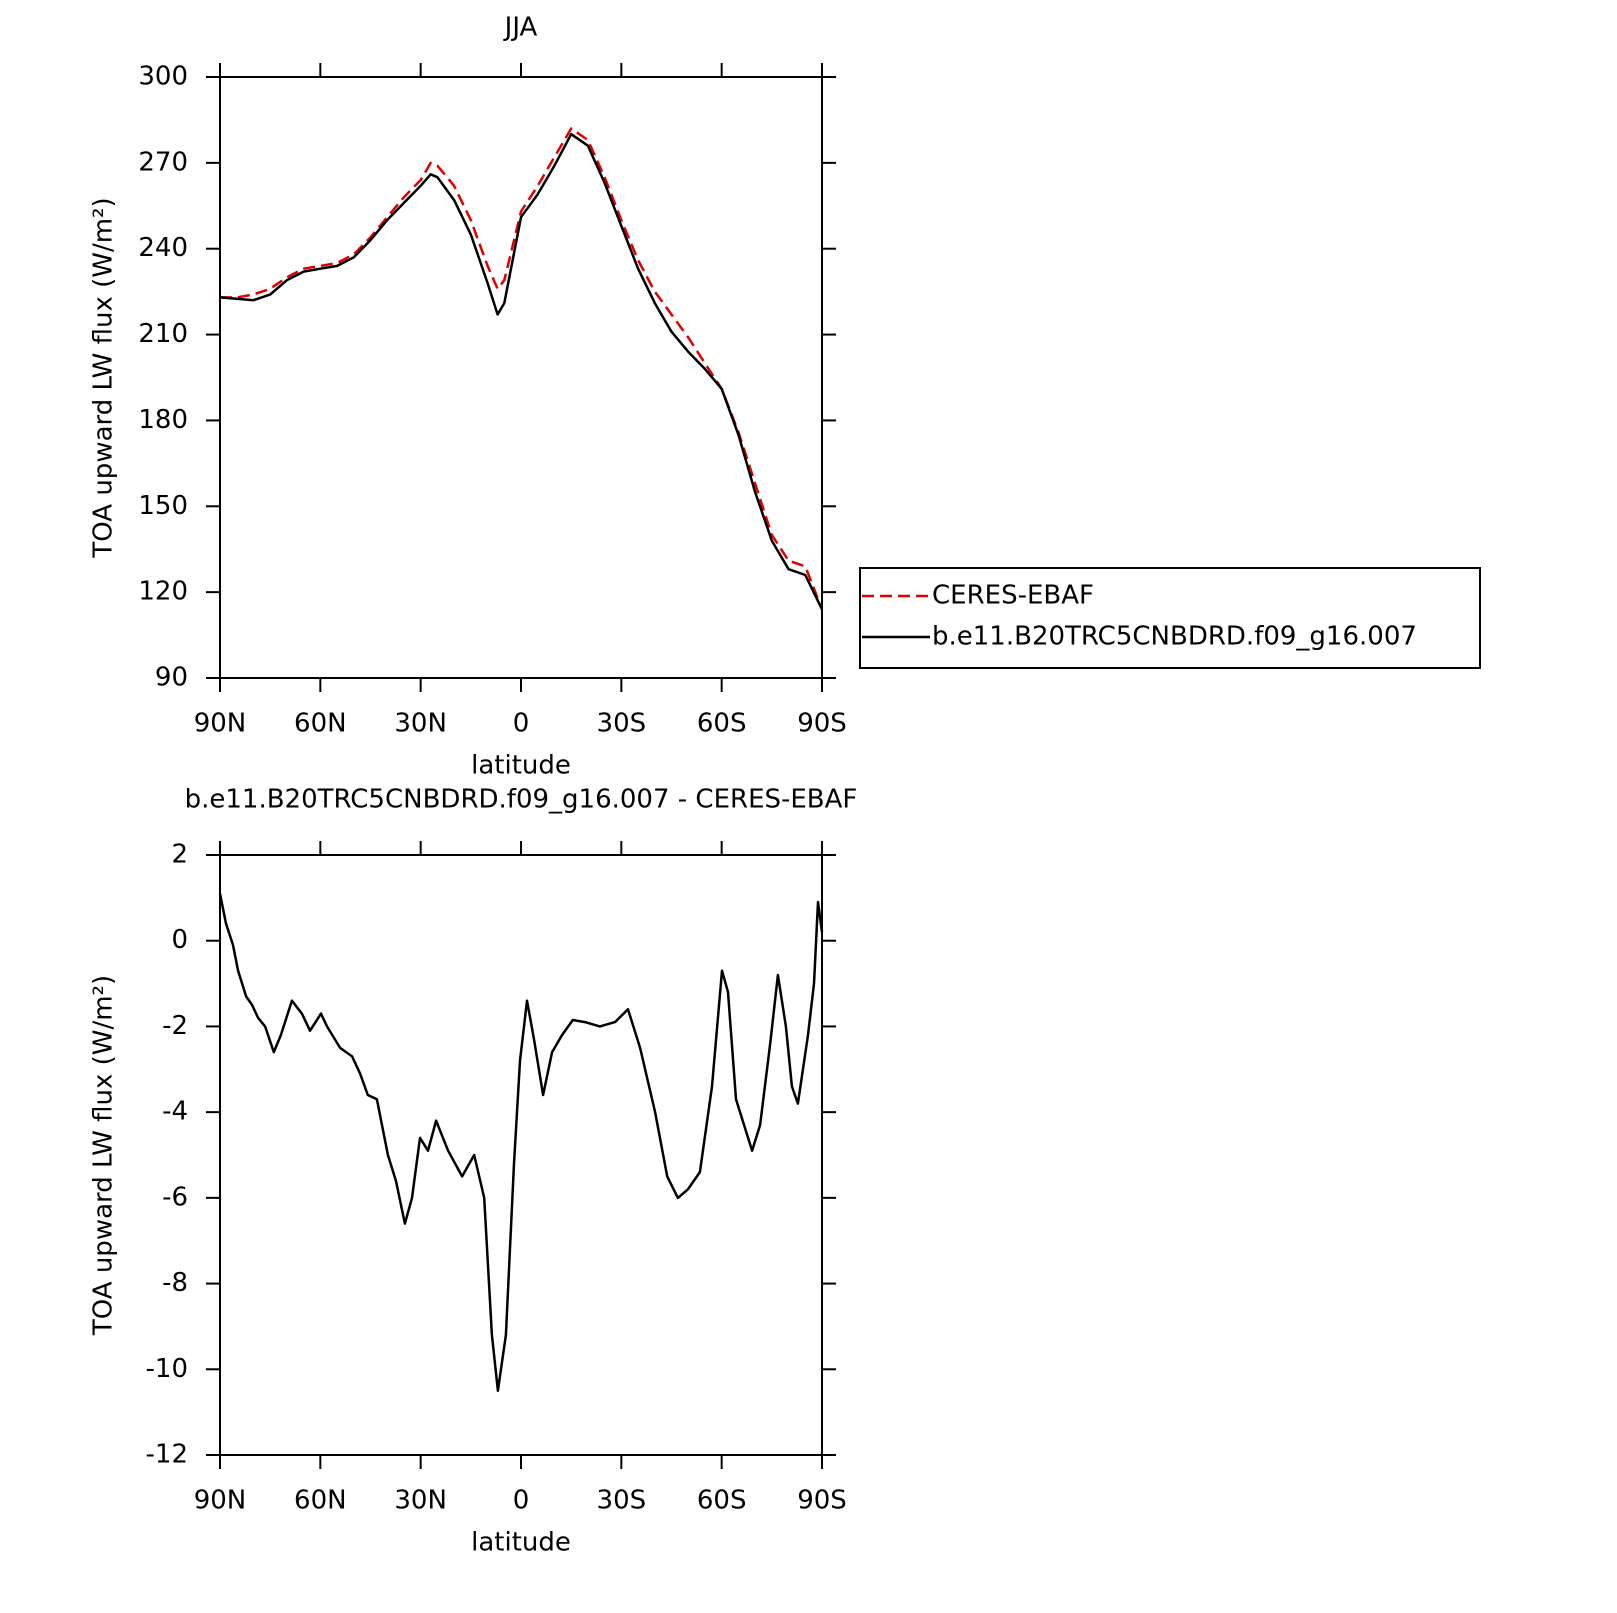 Image resolution: width=1617 pixels, height=1613 pixels. I want to click on y-tick-label: 0, so click(179, 940).